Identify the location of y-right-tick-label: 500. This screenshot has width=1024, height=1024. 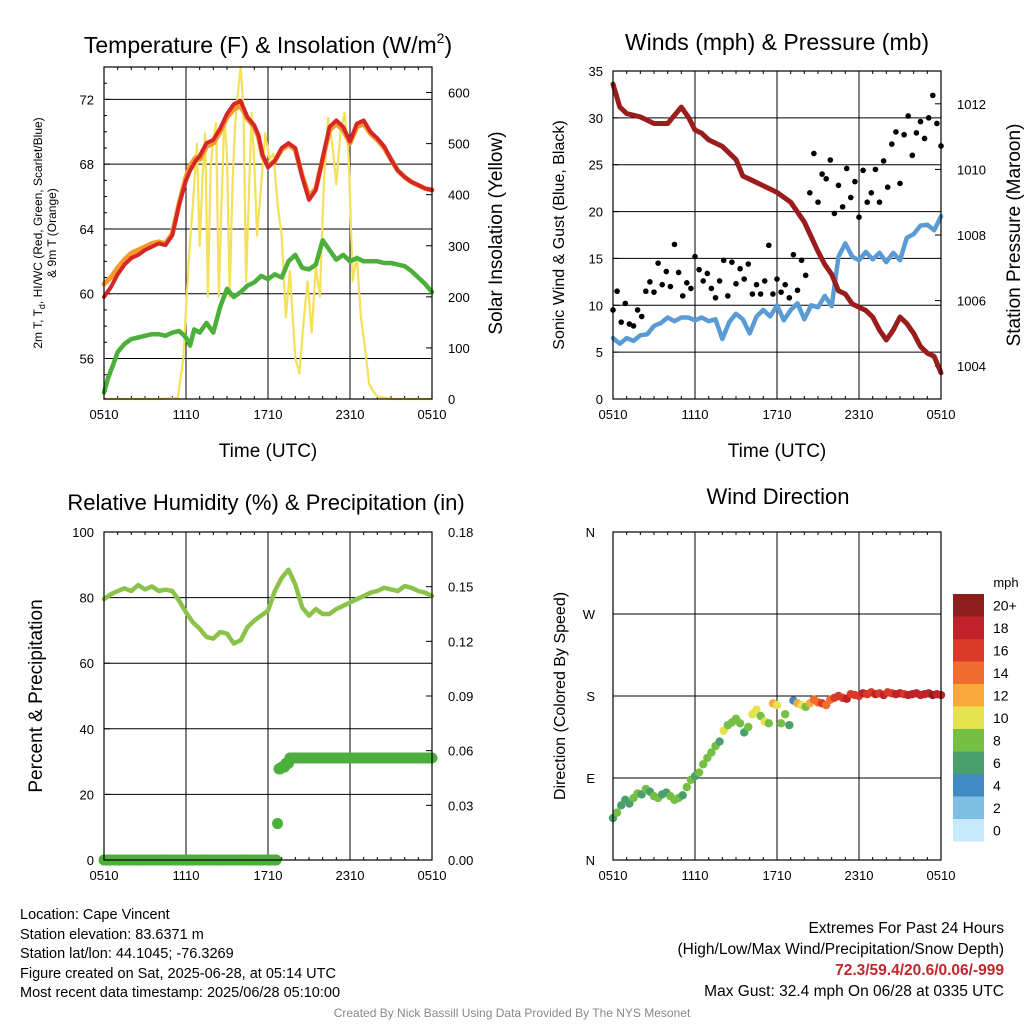
(459, 144).